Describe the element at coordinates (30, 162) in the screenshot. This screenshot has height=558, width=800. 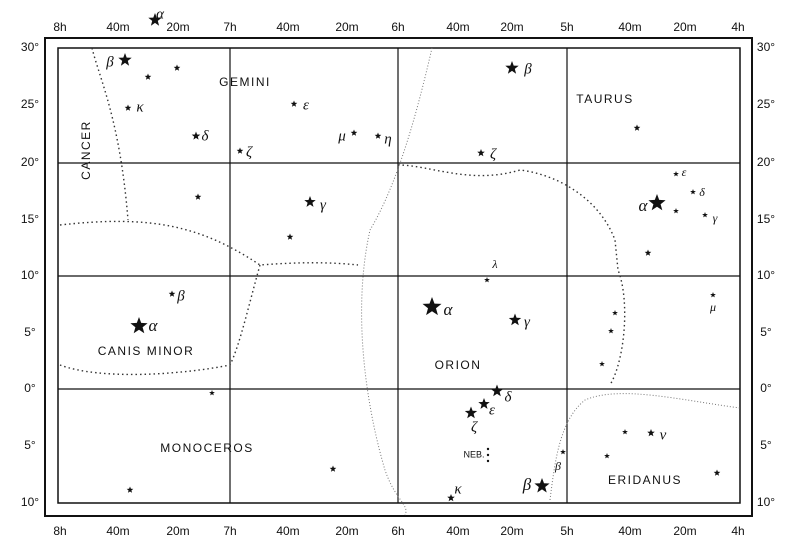
I see `left-label: 20°` at that location.